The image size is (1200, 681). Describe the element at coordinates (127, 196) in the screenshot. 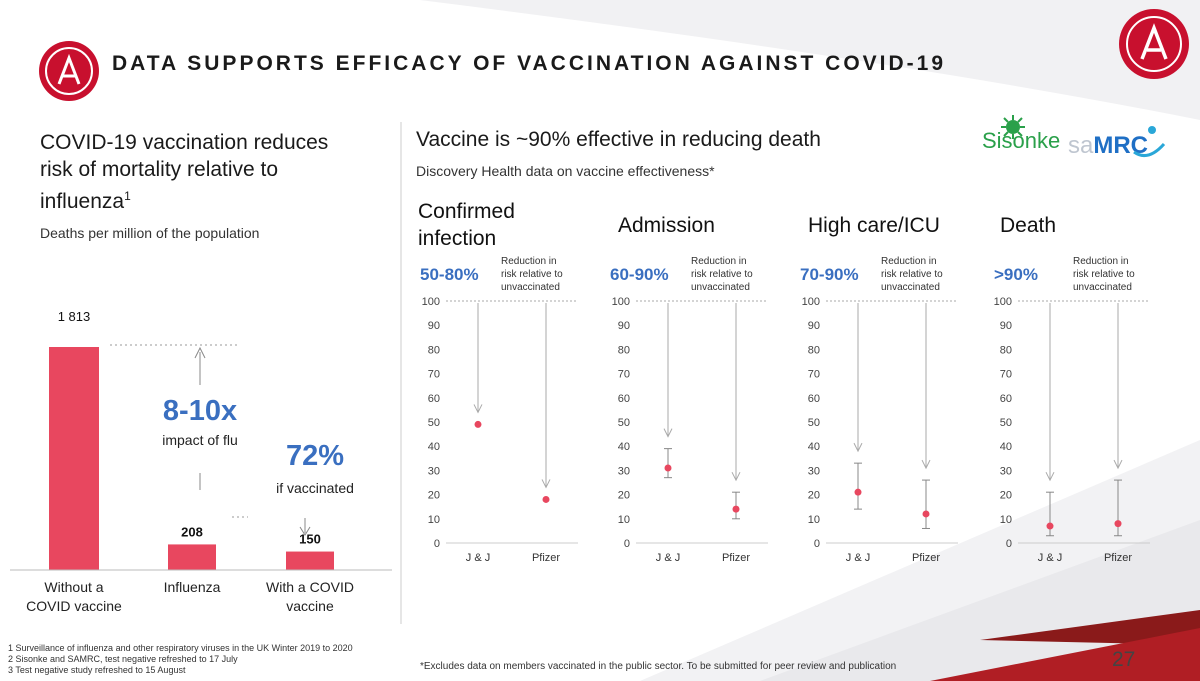

I see `heading-footnote-ref: 1` at that location.